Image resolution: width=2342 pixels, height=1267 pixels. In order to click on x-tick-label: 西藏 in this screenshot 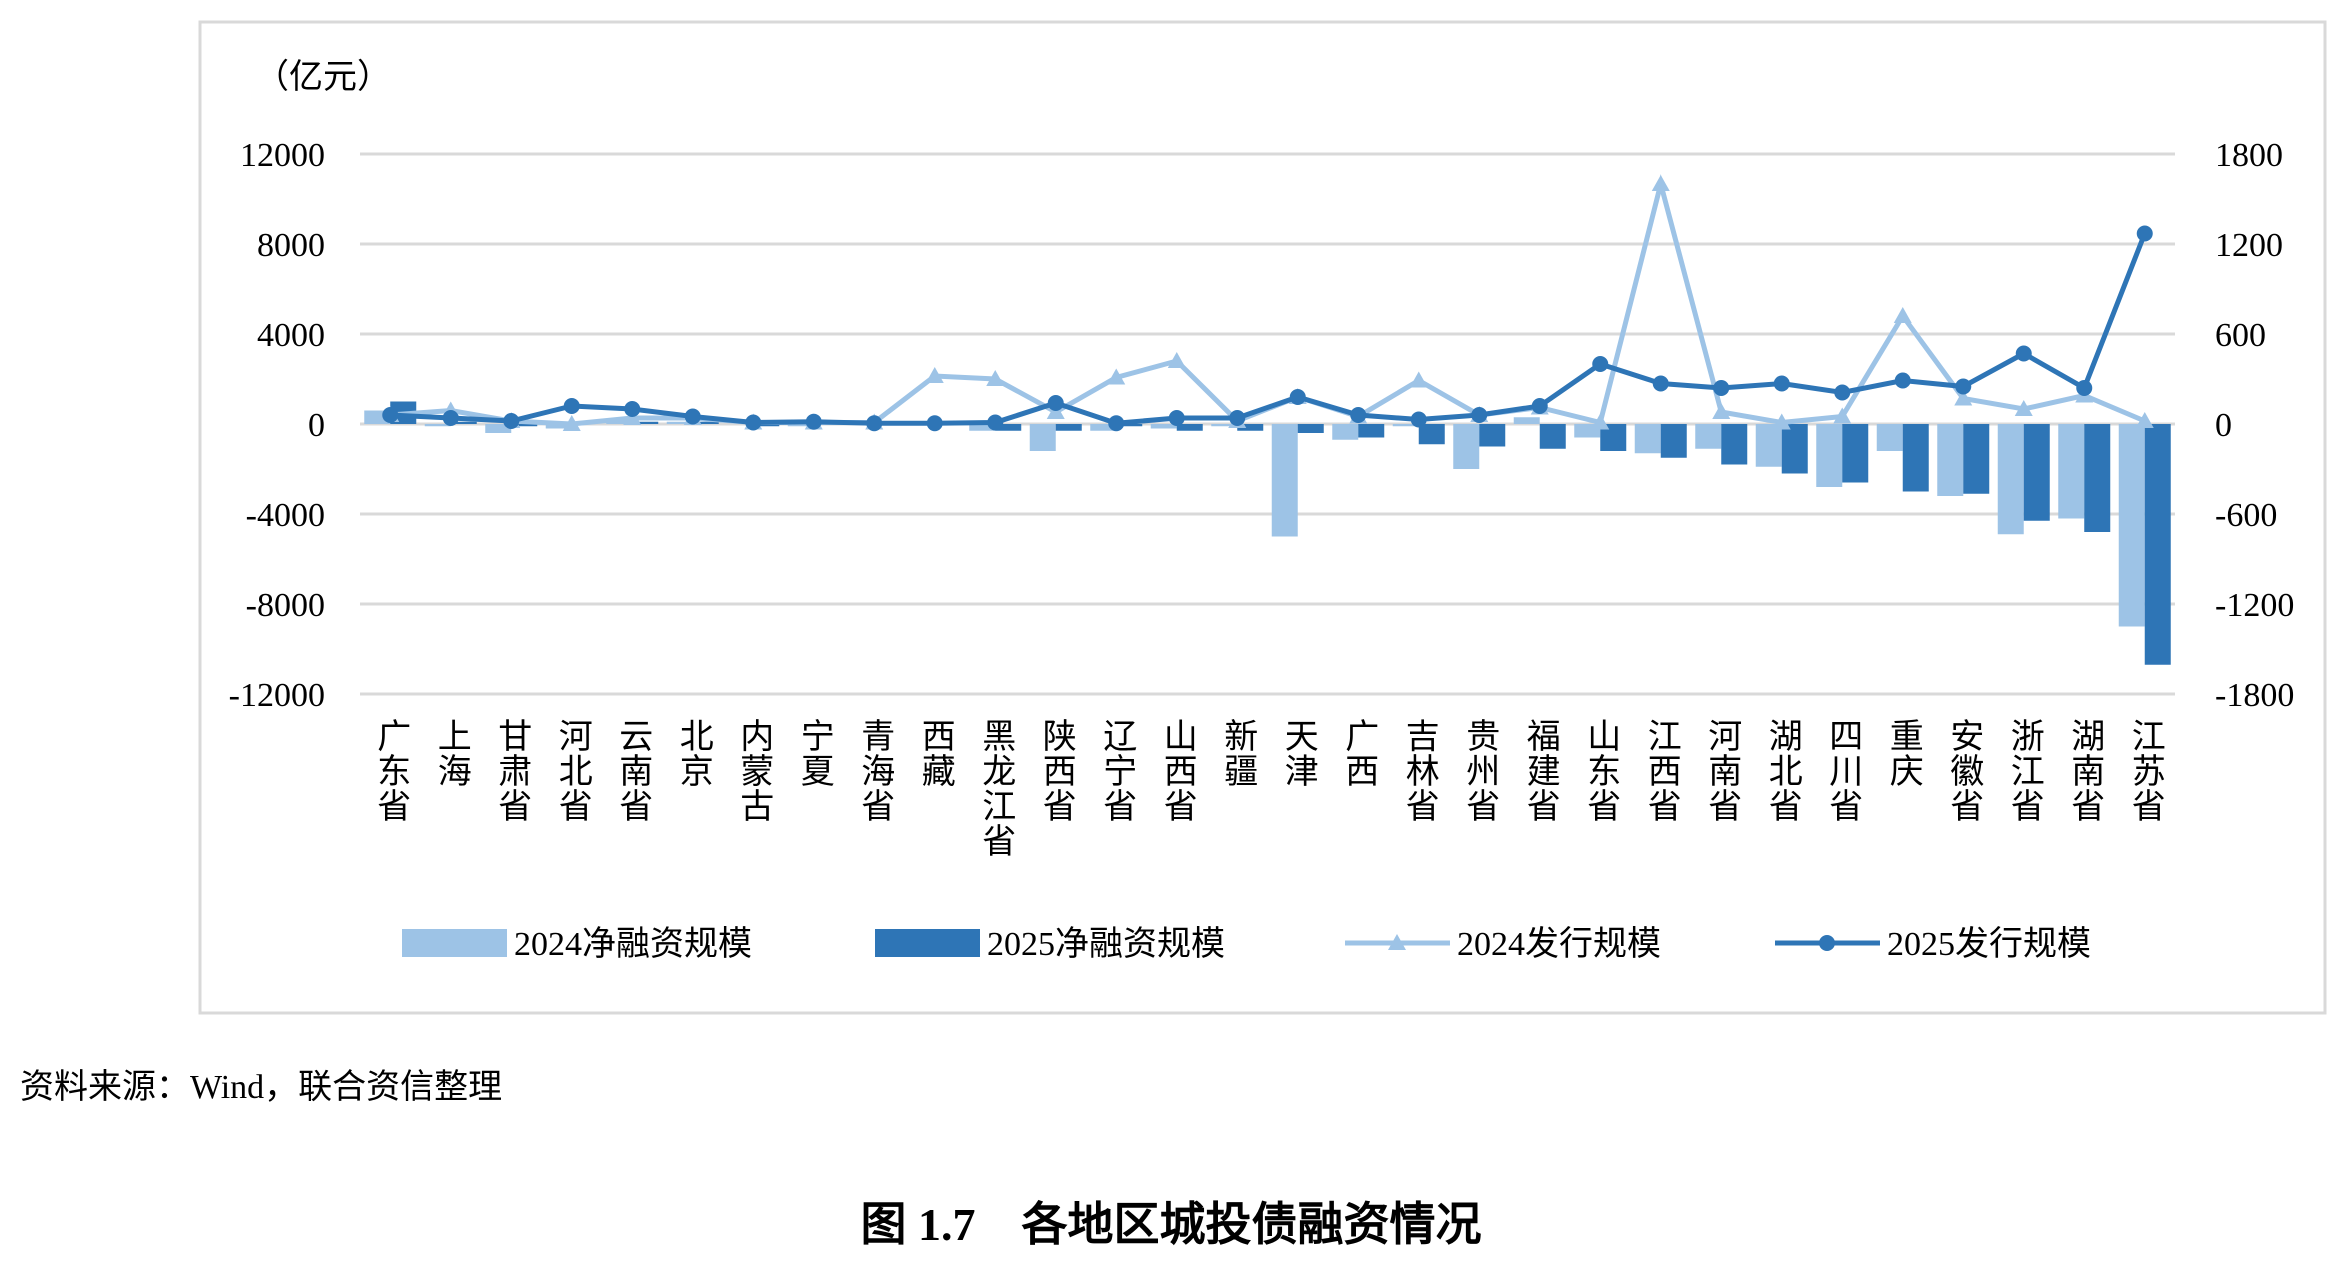, I will do `click(935, 753)`.